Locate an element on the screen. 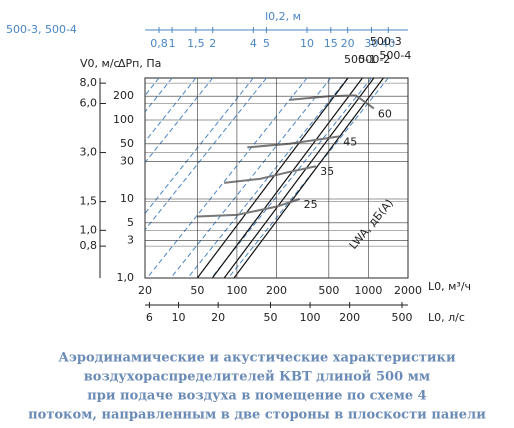 This screenshot has width=514, height=428. x3-tick-label: 40 is located at coordinates (388, 43).